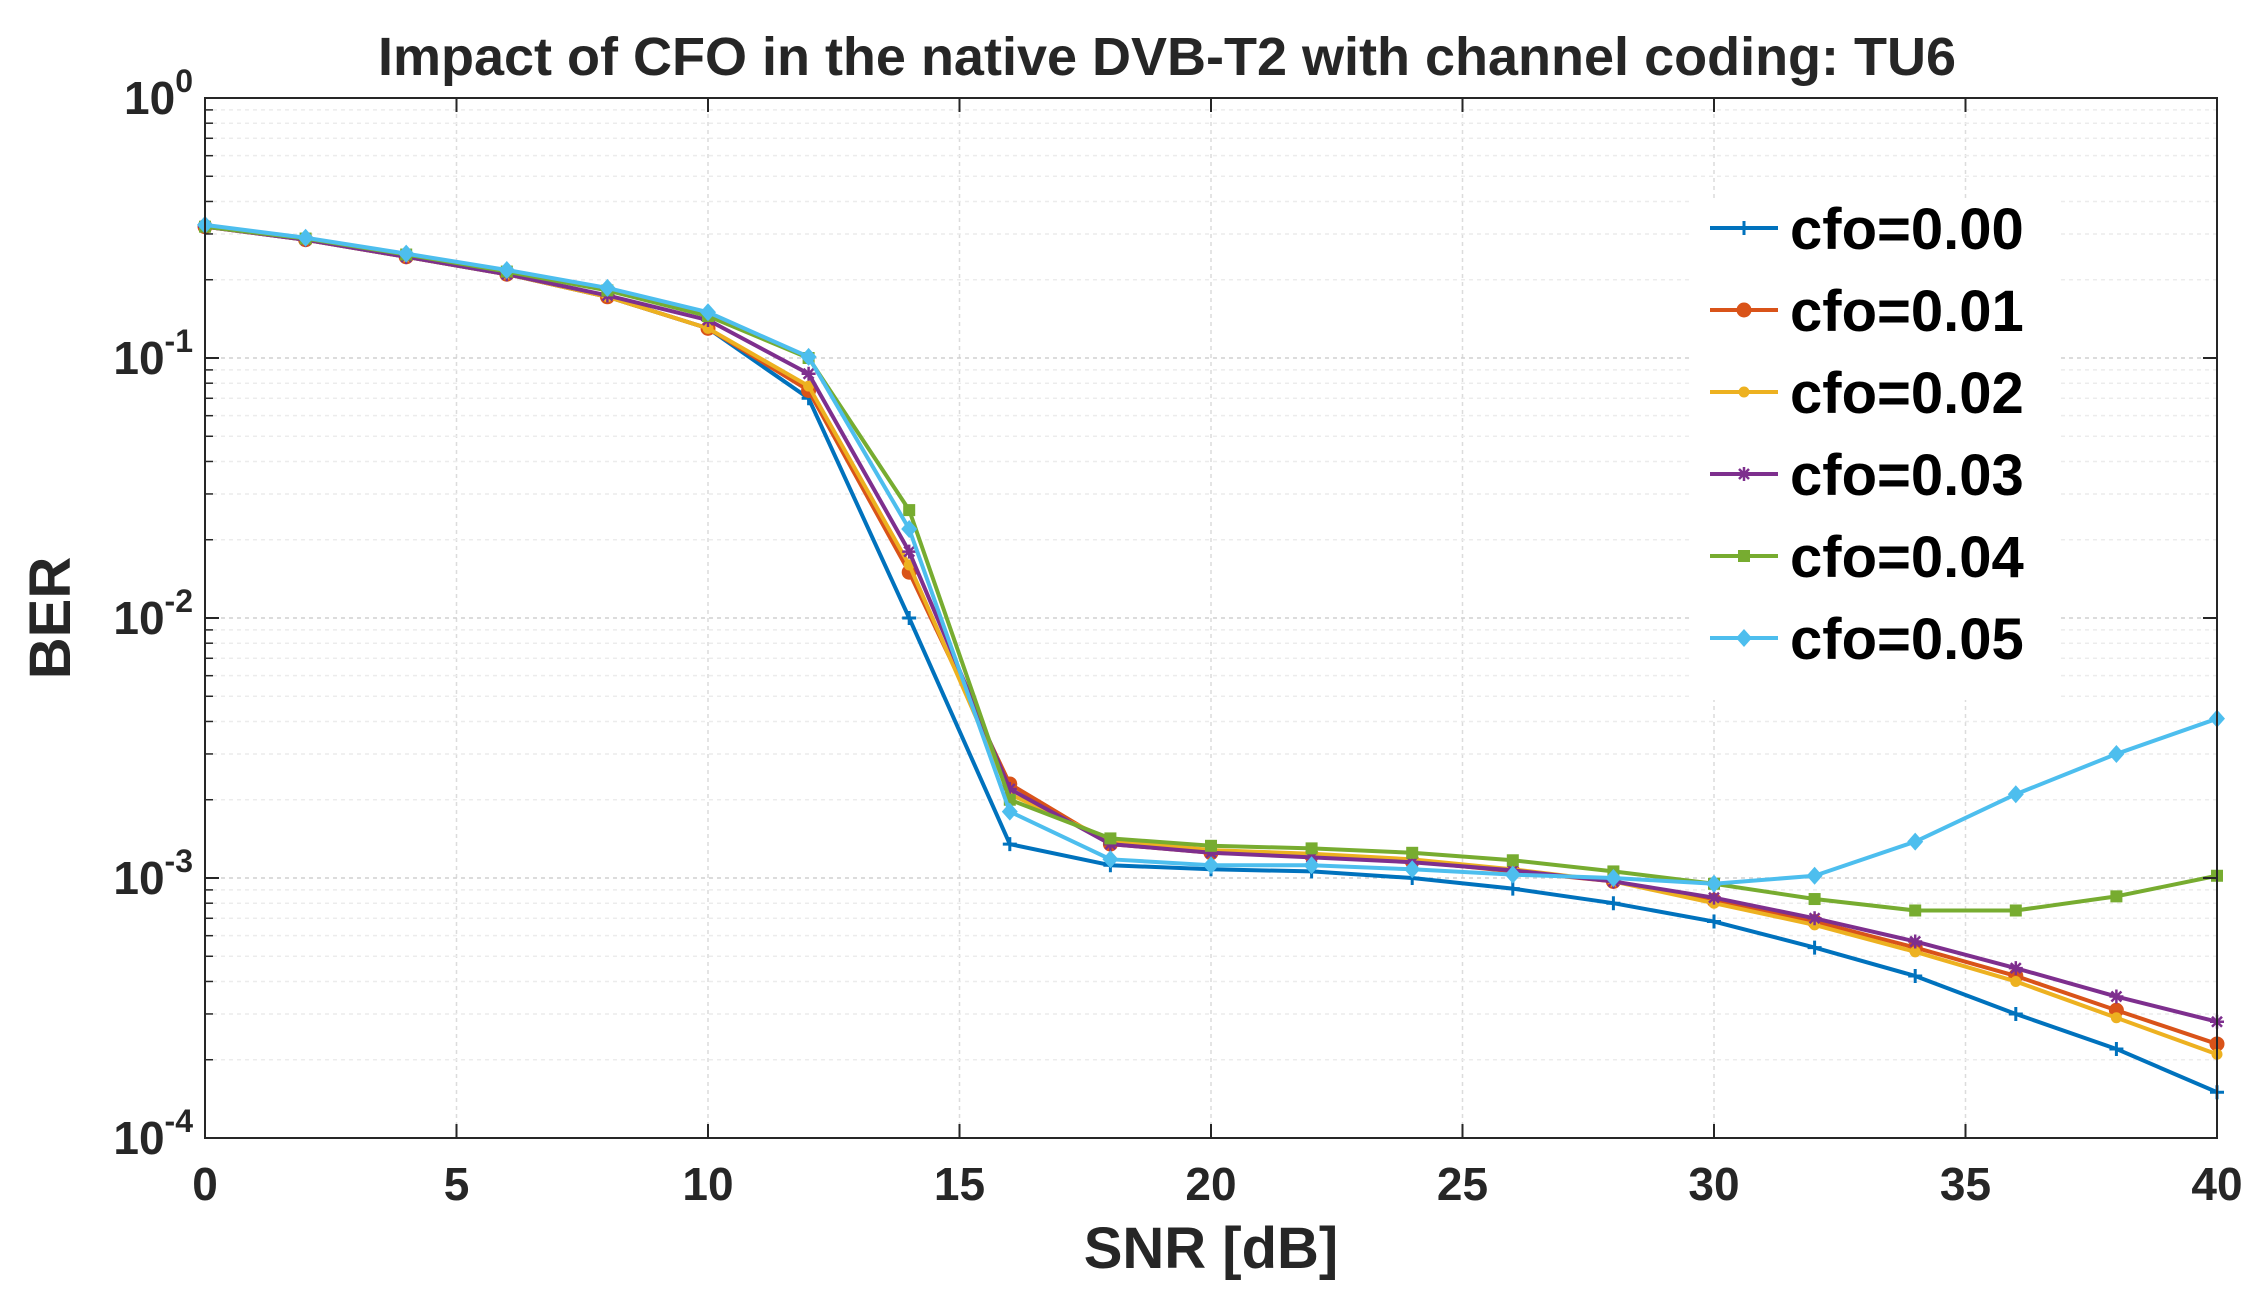 This screenshot has height=1292, width=2252. What do you see at coordinates (1907, 639) in the screenshot?
I see `legend-label: cfo=0.05` at bounding box center [1907, 639].